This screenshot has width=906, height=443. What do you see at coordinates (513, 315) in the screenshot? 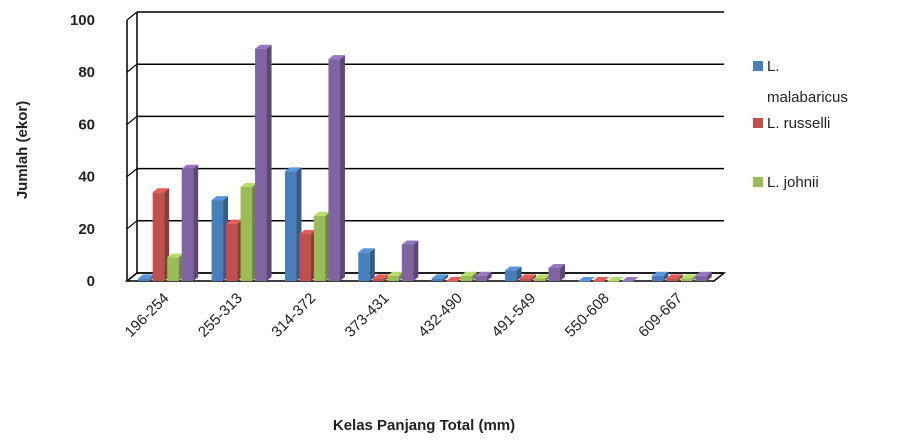
I see `x-tick-label: 491-549` at bounding box center [513, 315].